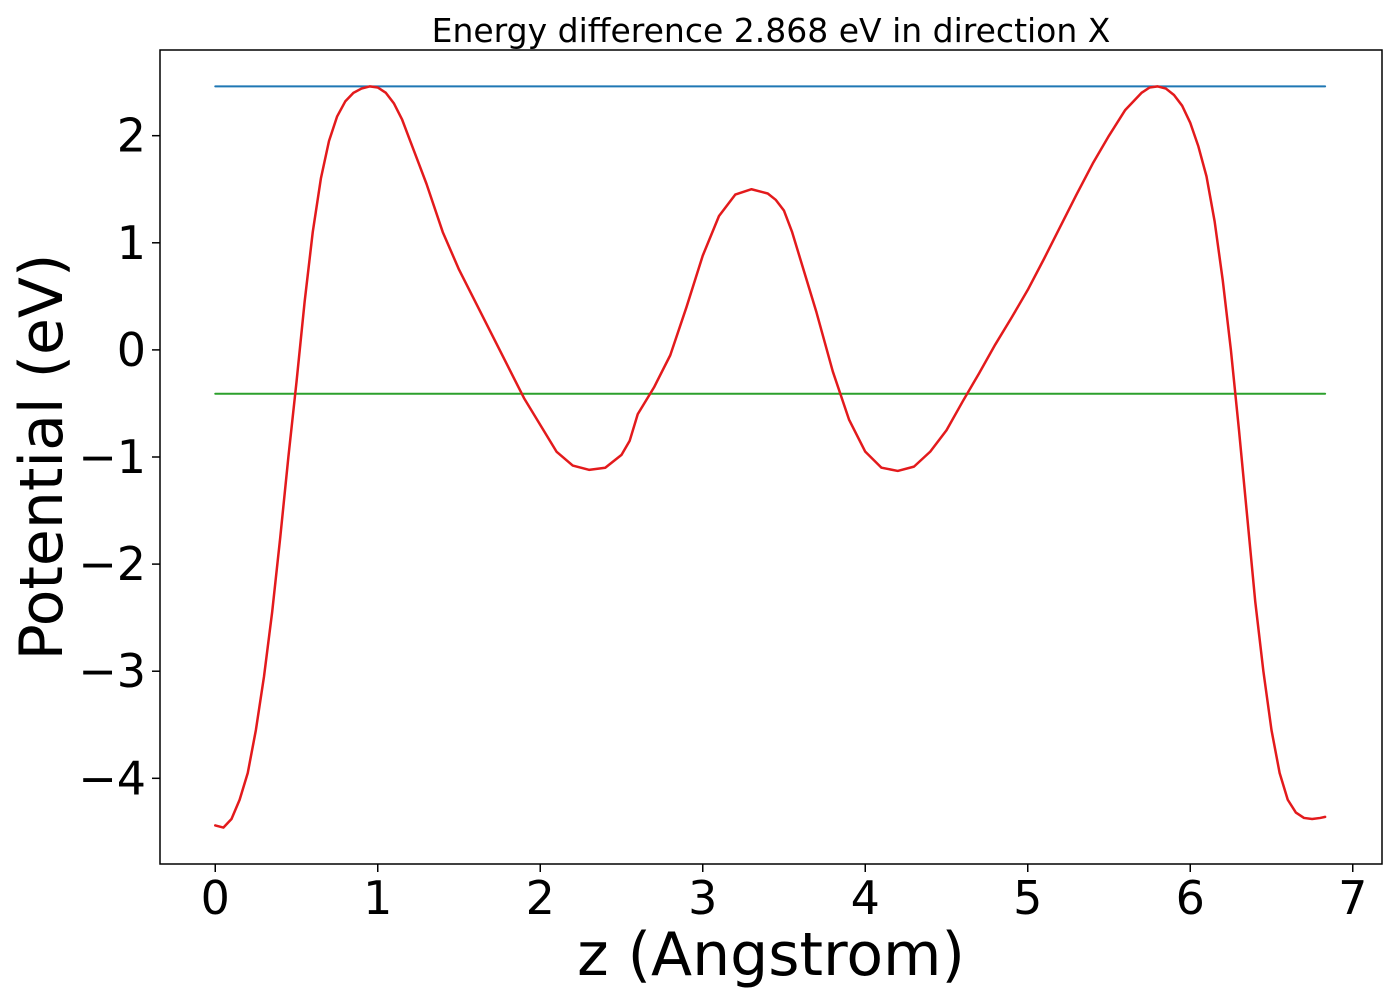 The height and width of the screenshot is (1000, 1400). I want to click on x-tick-label: 1, so click(377, 898).